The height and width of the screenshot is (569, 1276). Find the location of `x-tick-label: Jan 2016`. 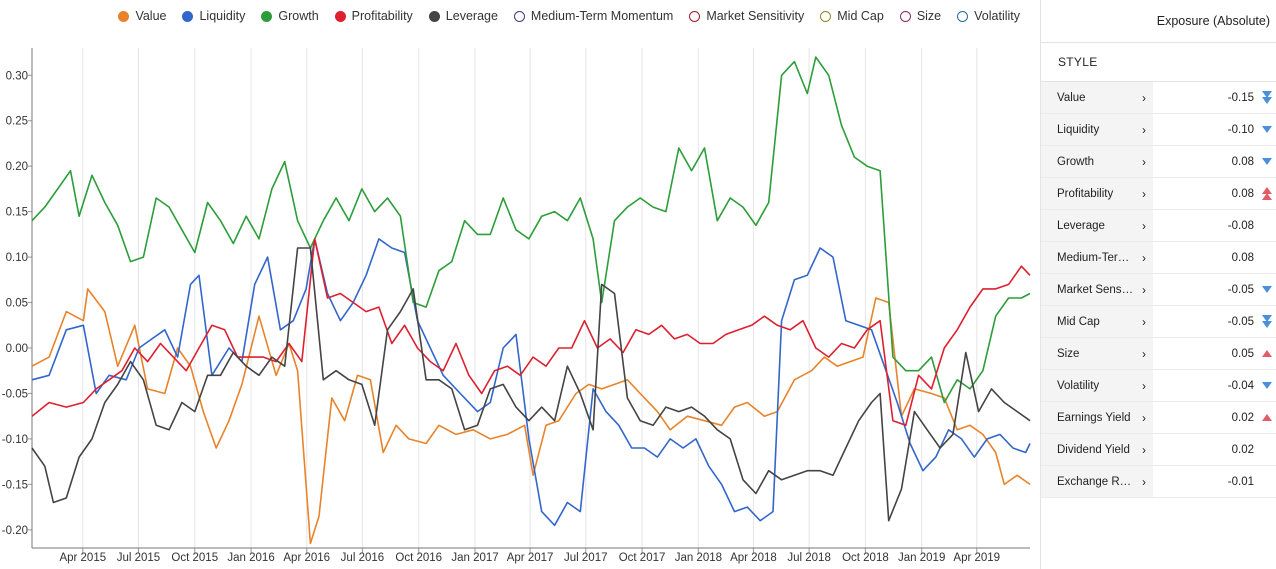

x-tick-label: Jan 2016 is located at coordinates (250, 558).